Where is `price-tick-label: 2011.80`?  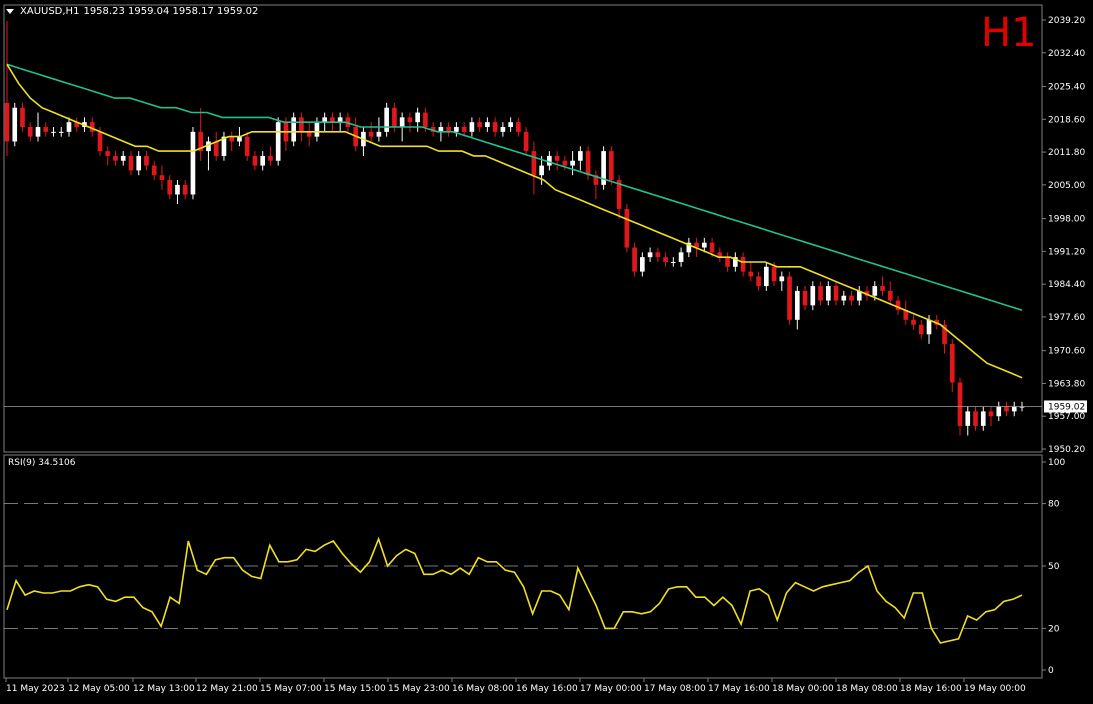
price-tick-label: 2011.80 is located at coordinates (1066, 153).